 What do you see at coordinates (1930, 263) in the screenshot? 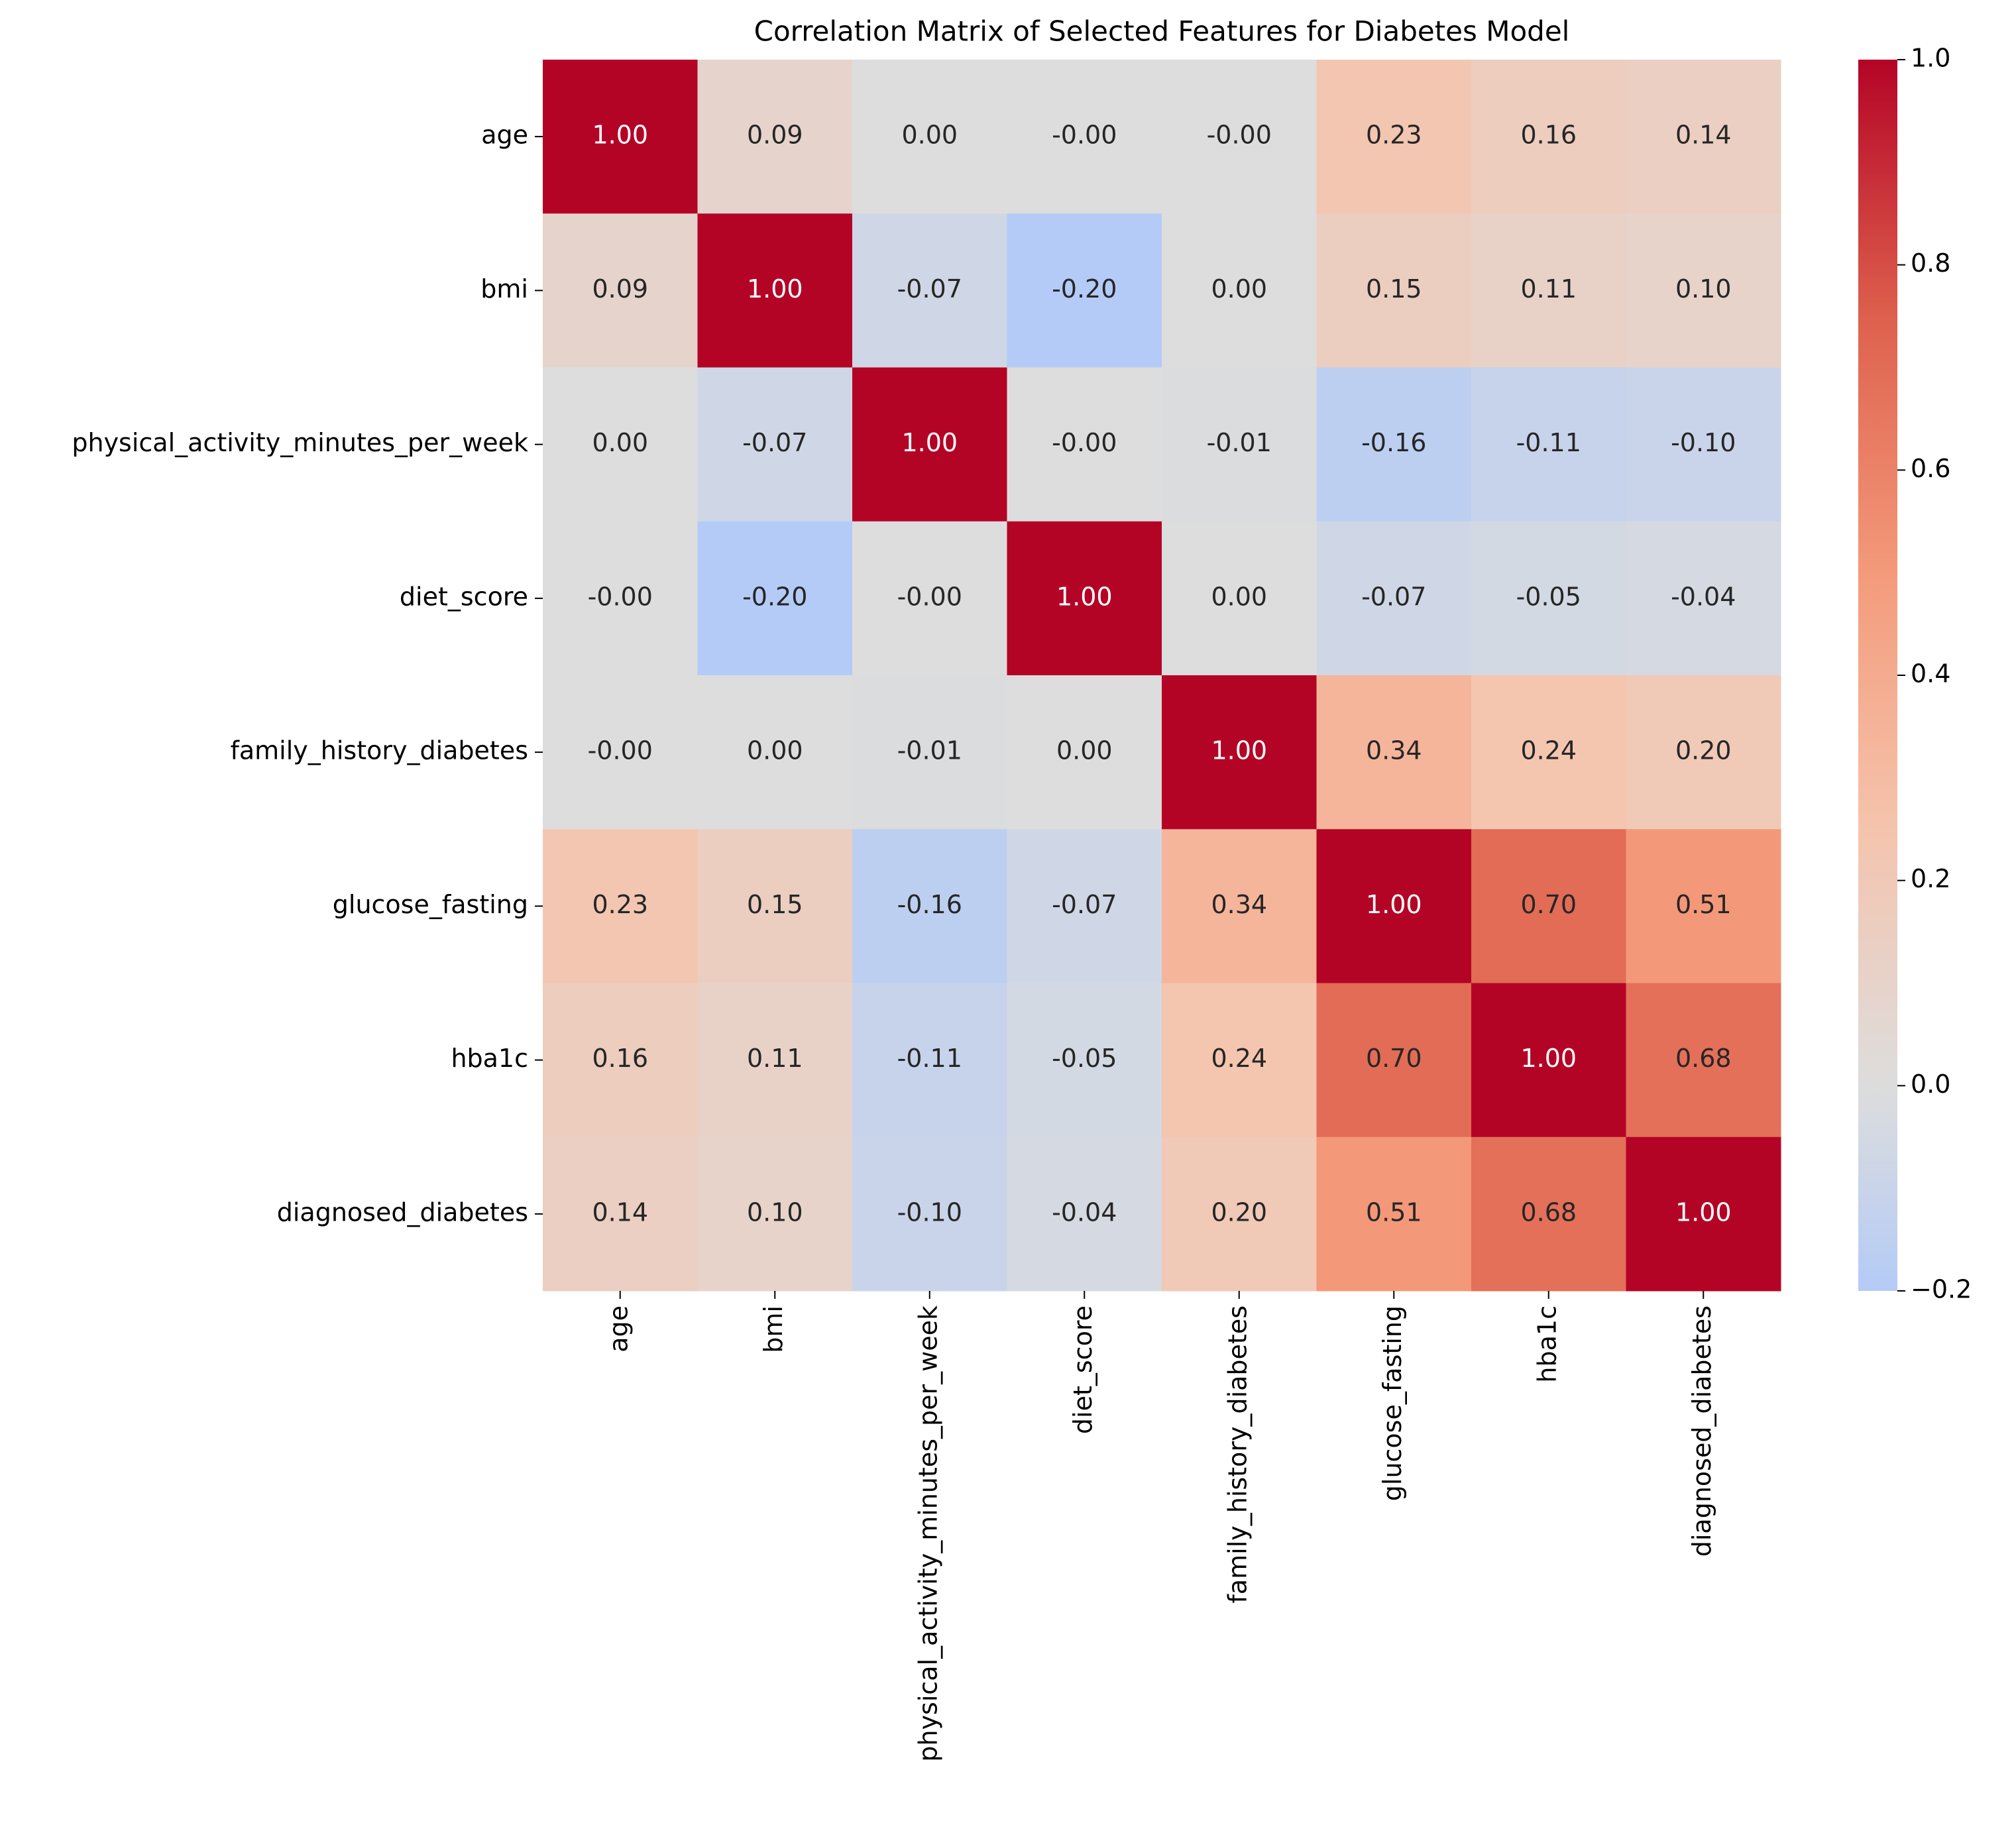
I see `colorbar-tick-label: 0.8` at bounding box center [1930, 263].